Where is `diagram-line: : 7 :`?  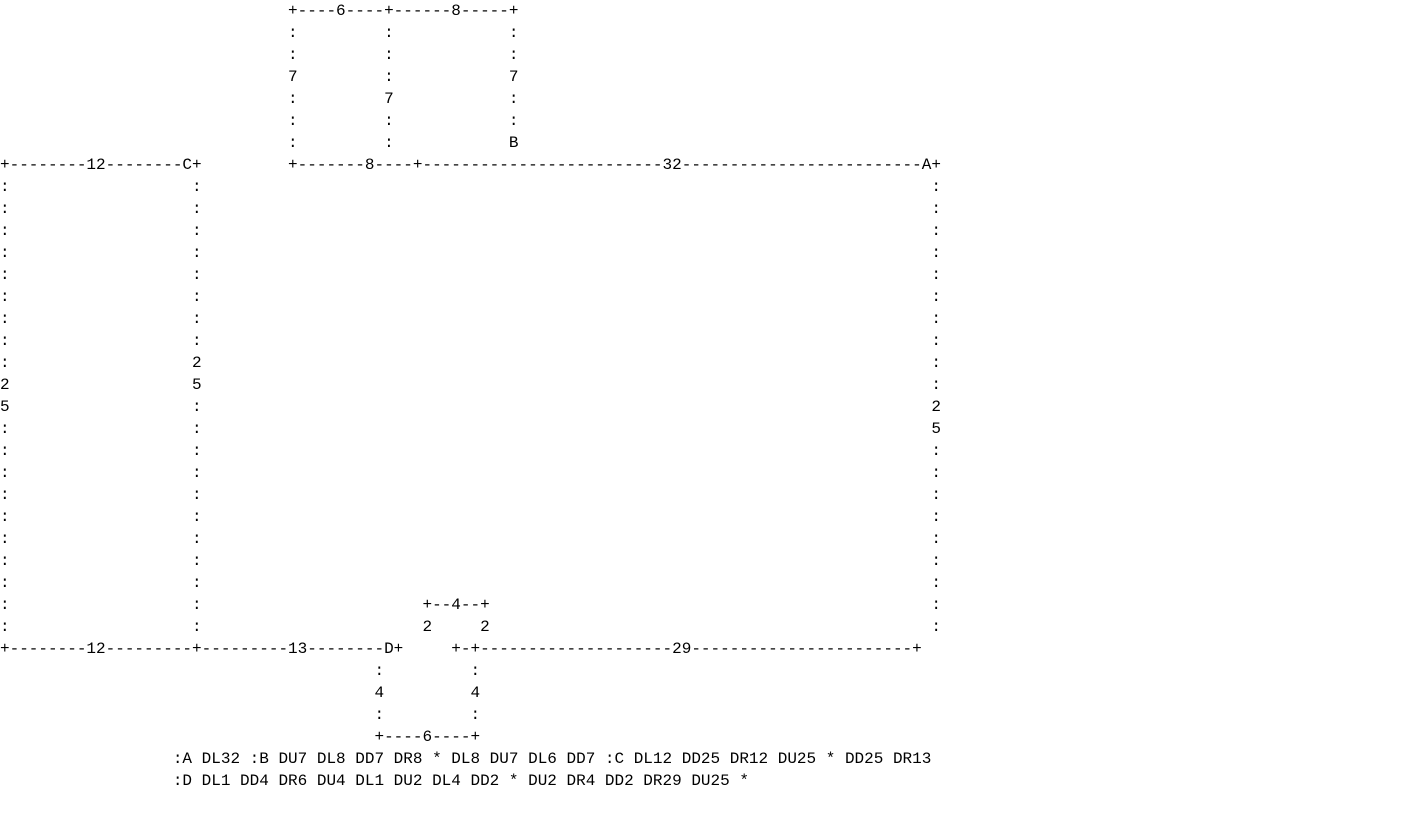
diagram-line: : 7 : is located at coordinates (259, 99).